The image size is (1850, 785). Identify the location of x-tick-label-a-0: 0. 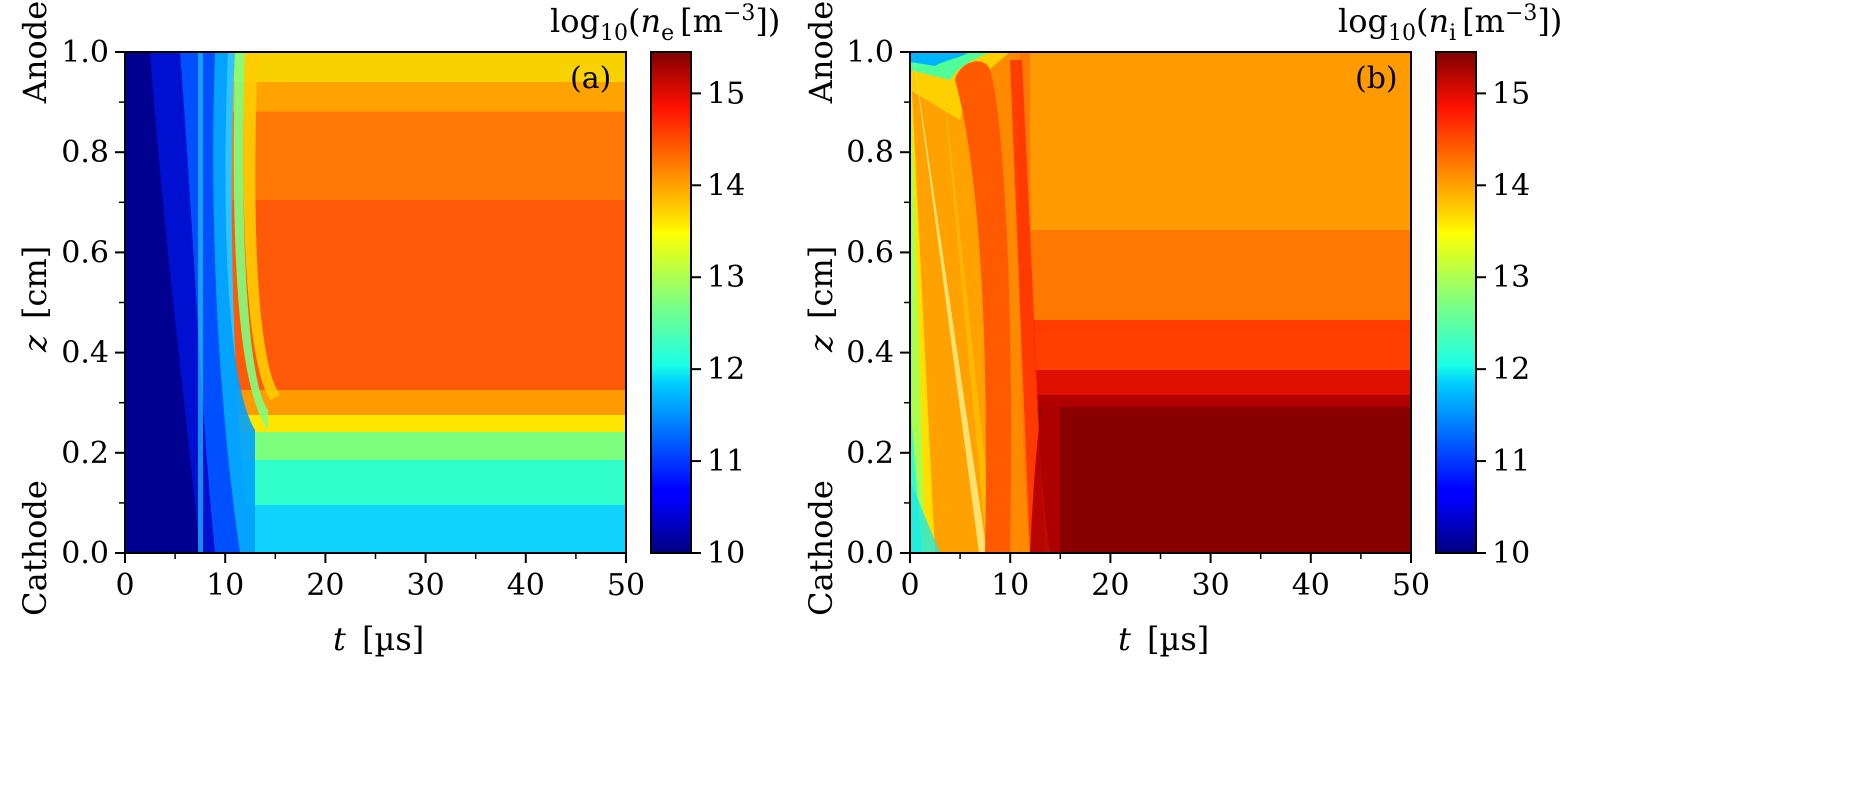
(124, 585).